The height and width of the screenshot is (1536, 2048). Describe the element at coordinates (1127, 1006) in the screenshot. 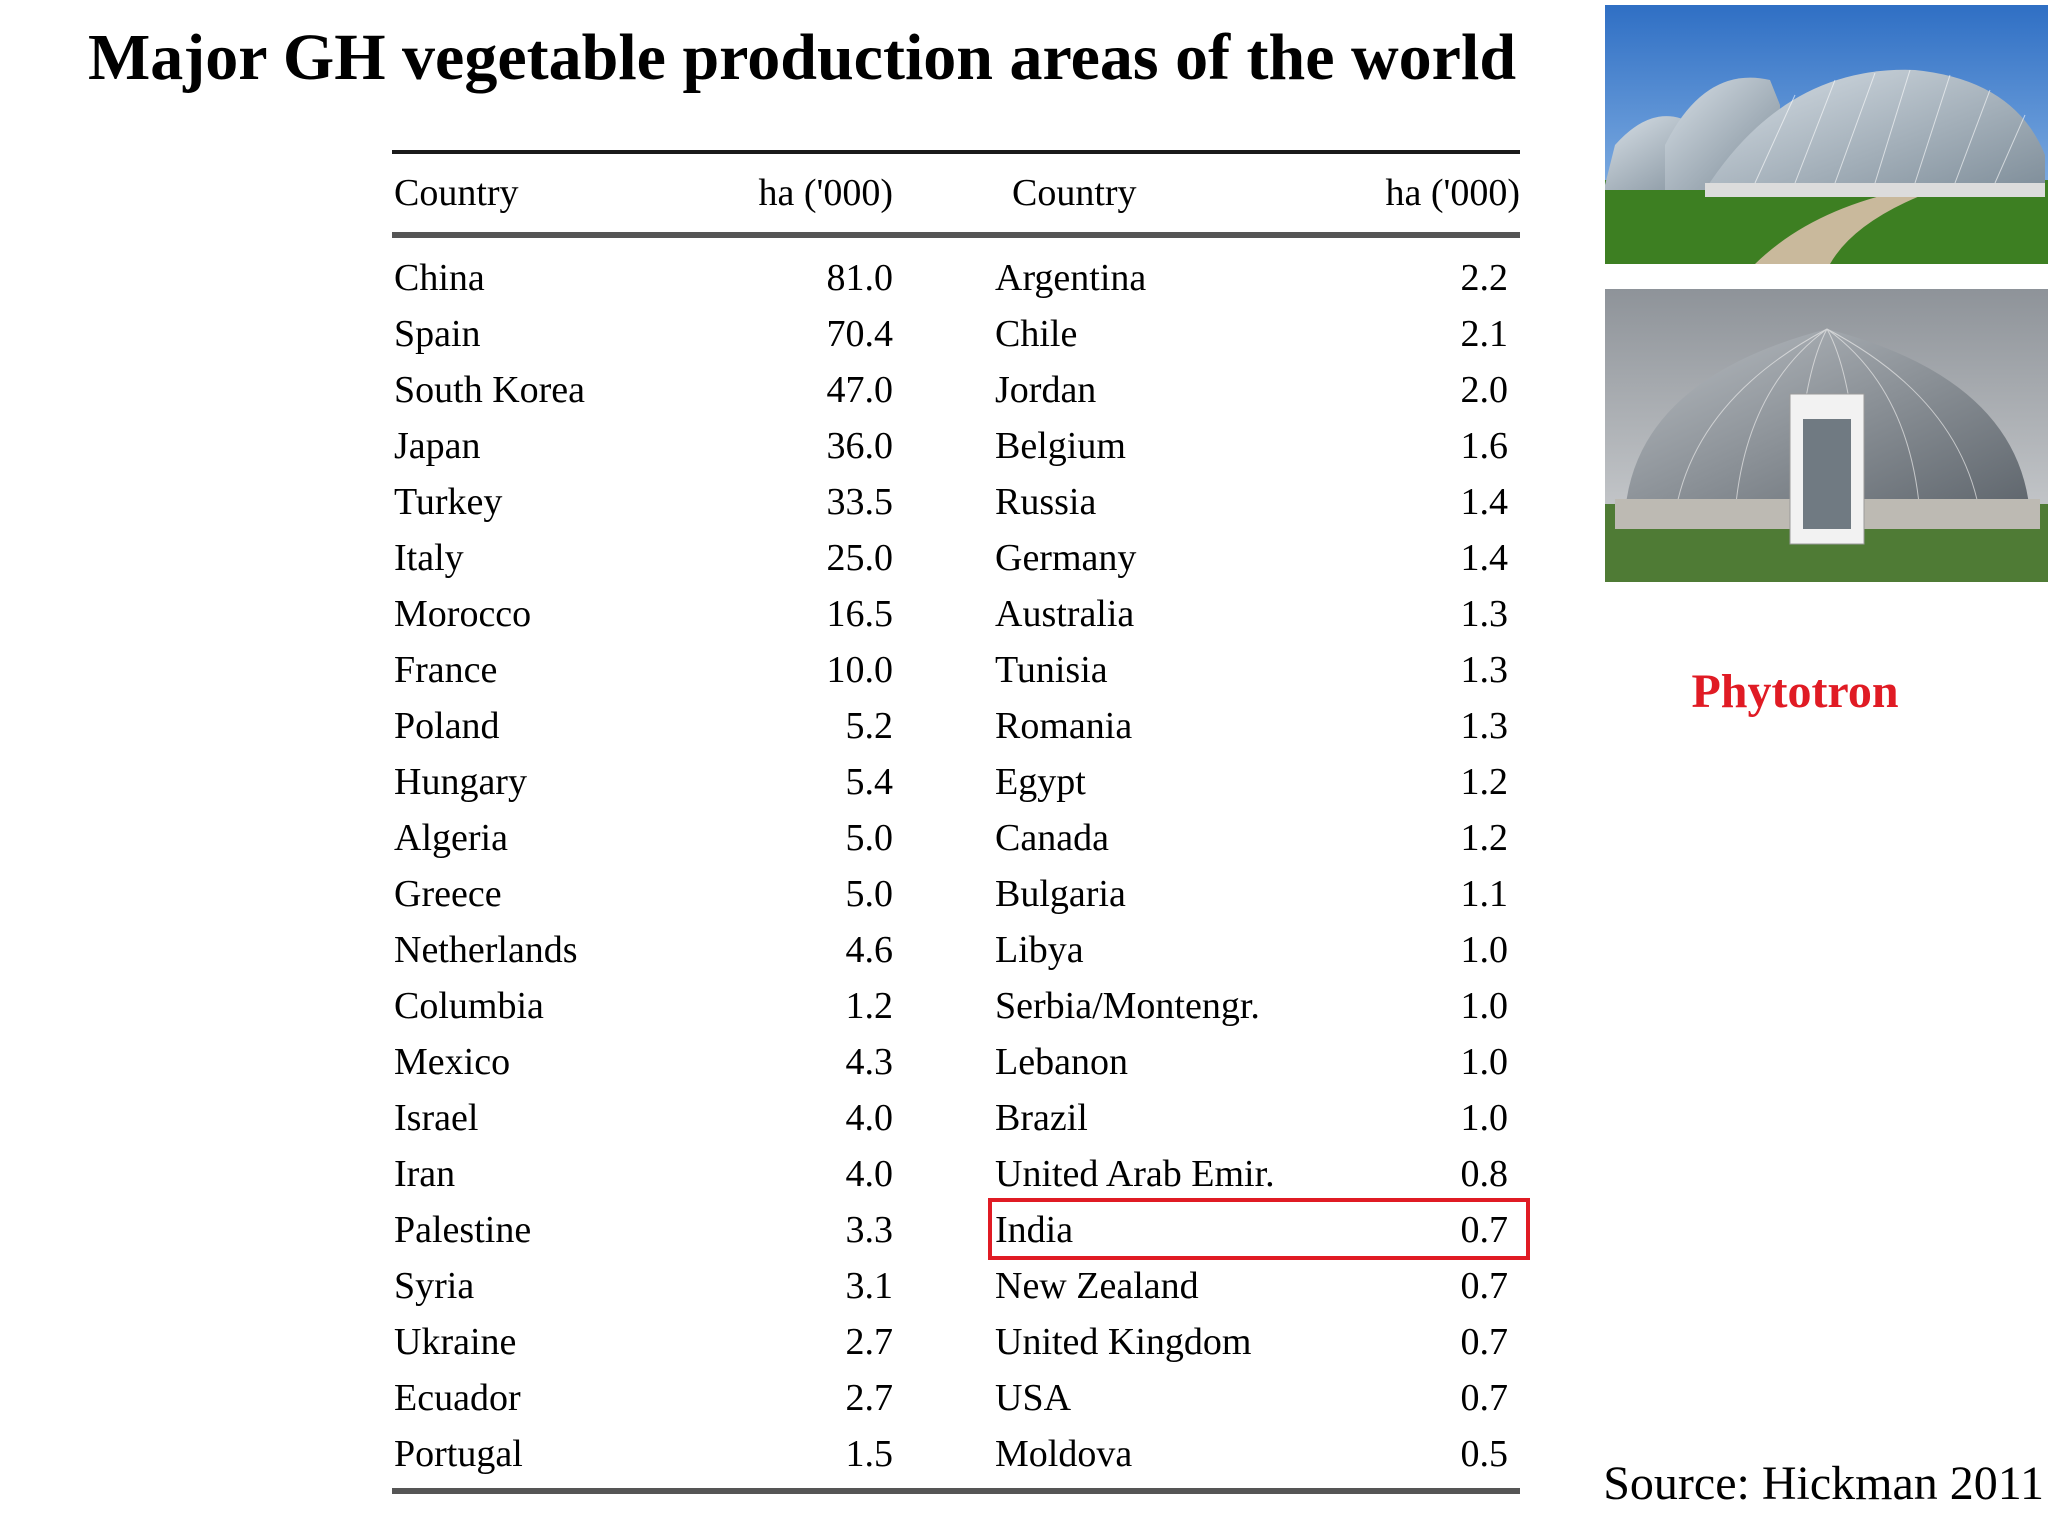

I see `country-right-cell: Serbia/Montengr.` at that location.